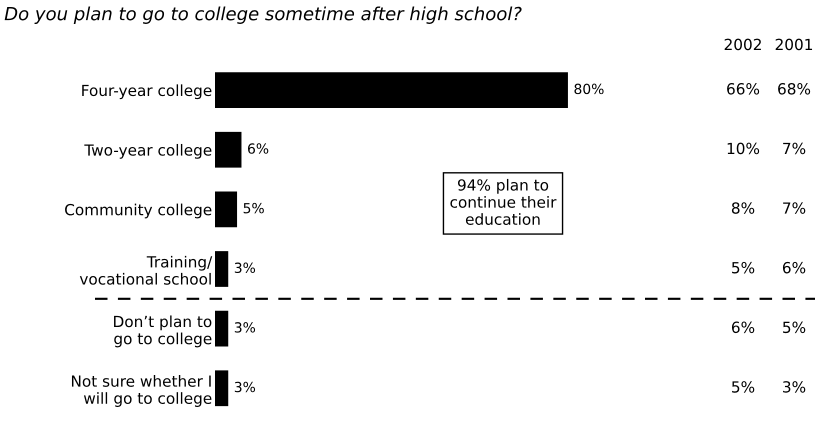 Image resolution: width=839 pixels, height=431 pixels. Describe the element at coordinates (142, 391) in the screenshot. I see `y-tick-label: Not sure whether I will go to college` at that location.